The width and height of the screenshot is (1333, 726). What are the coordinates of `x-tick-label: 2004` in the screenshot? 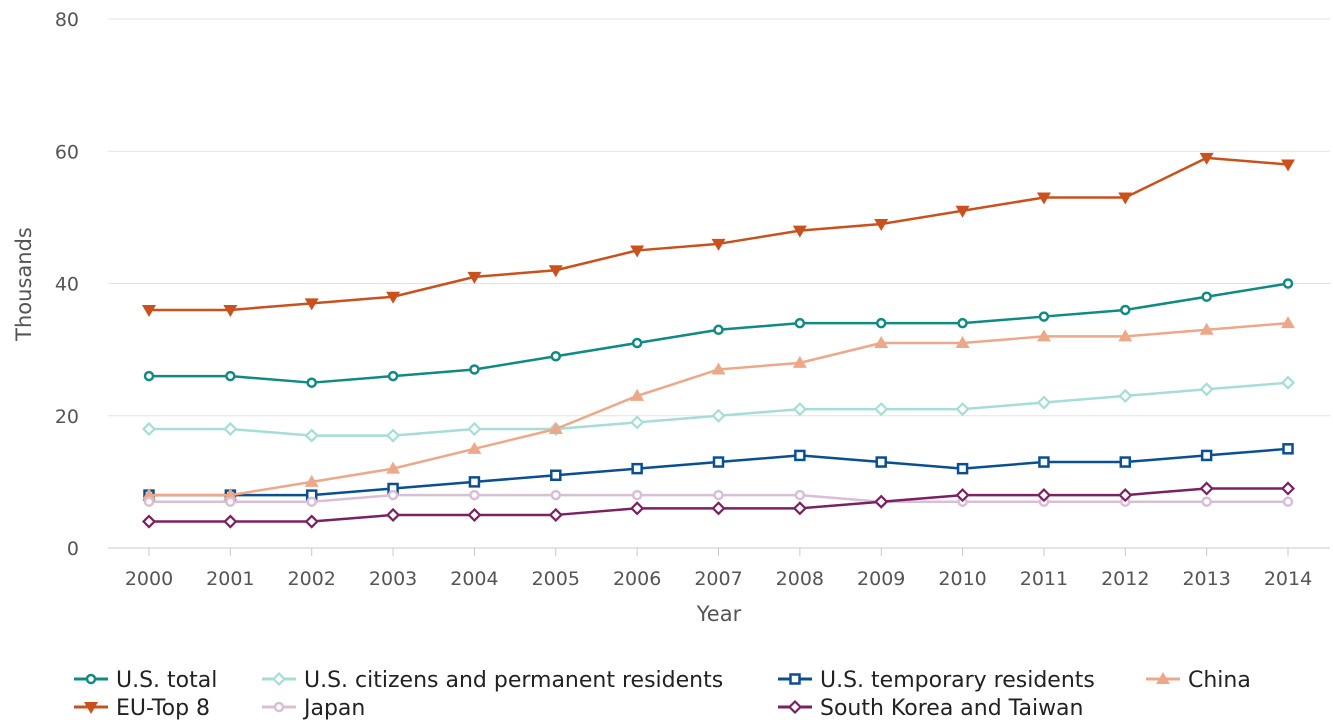 It's located at (474, 579).